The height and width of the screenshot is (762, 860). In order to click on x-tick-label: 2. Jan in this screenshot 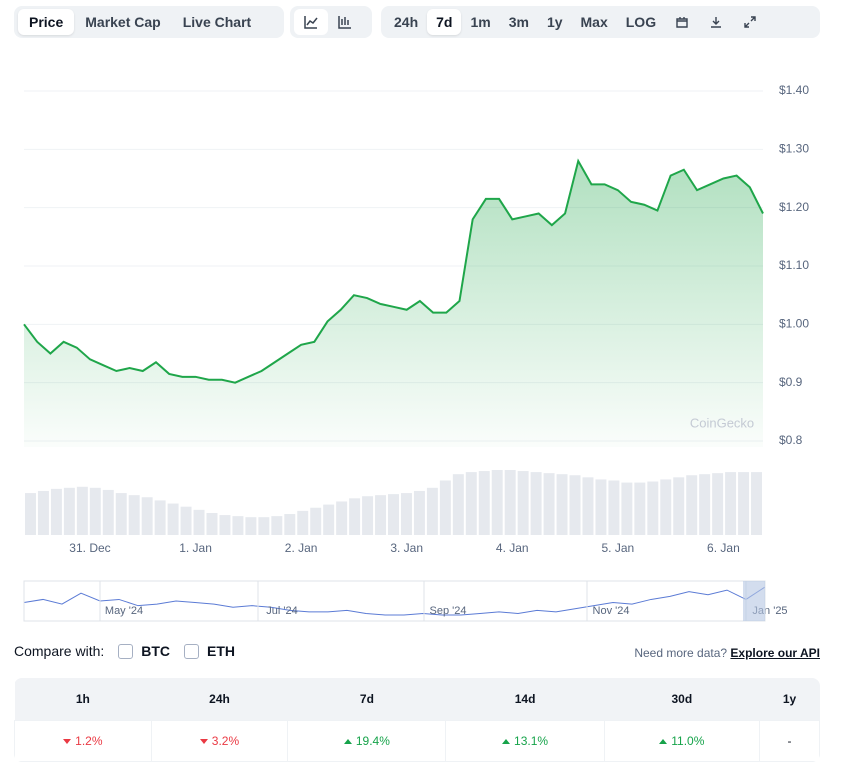, I will do `click(301, 548)`.